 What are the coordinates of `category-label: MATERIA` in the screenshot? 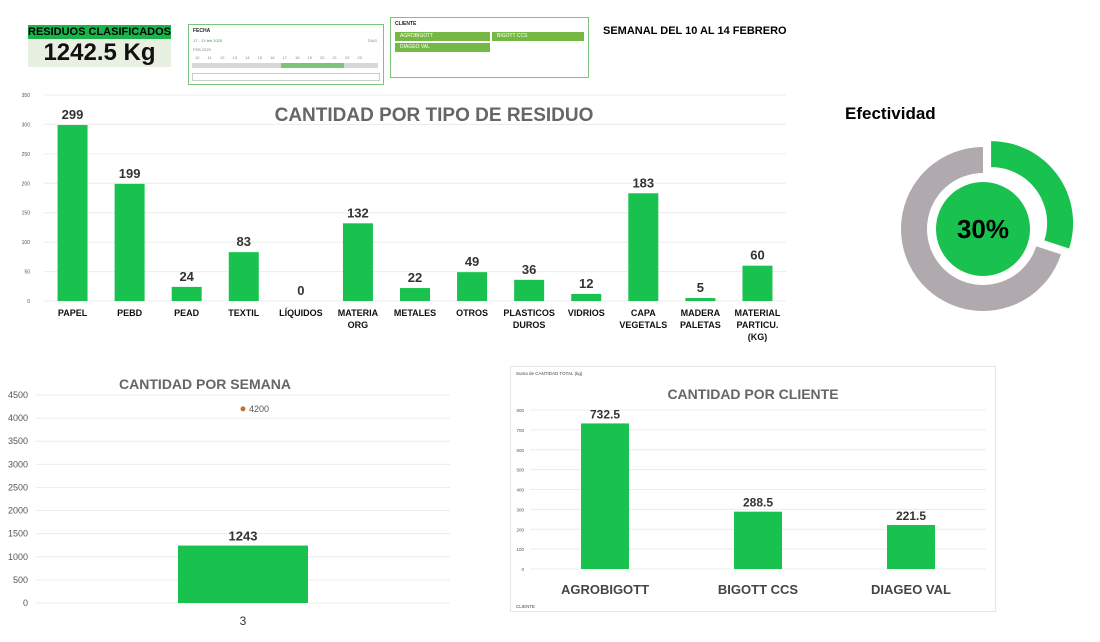 It's located at (358, 313).